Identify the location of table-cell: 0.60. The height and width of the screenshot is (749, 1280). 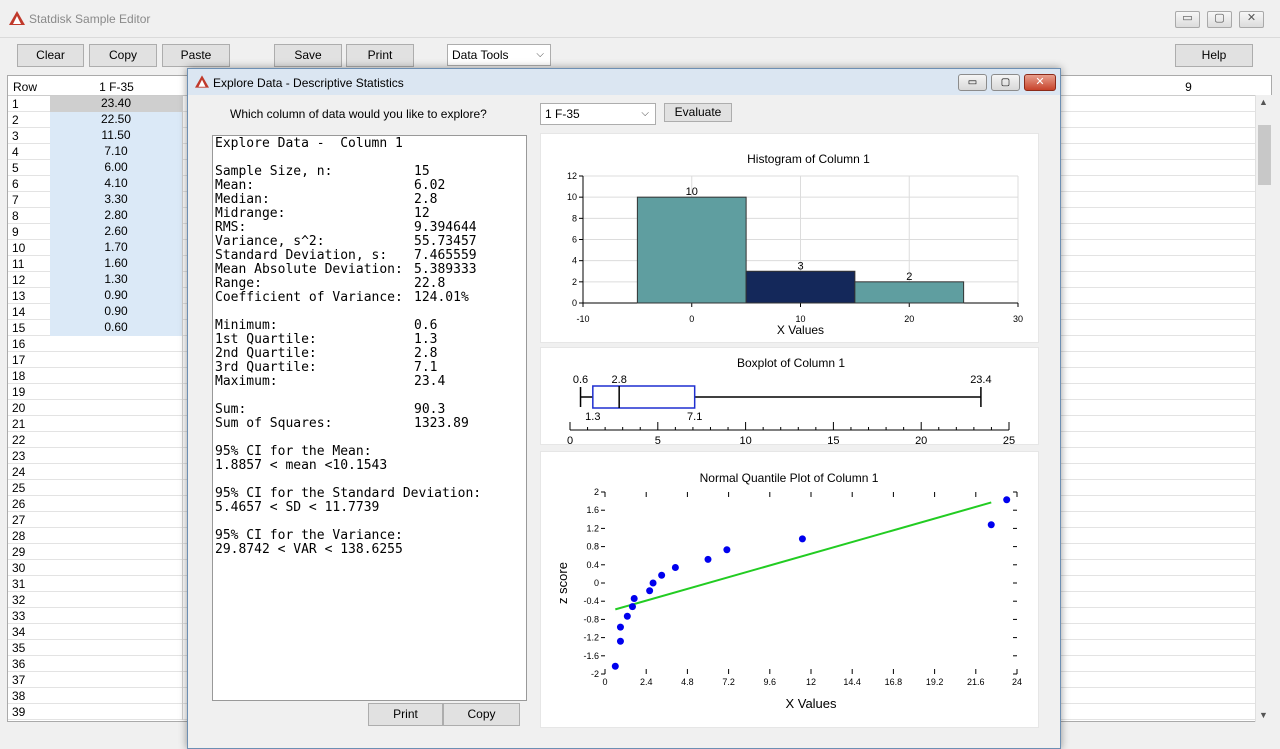
(116, 328).